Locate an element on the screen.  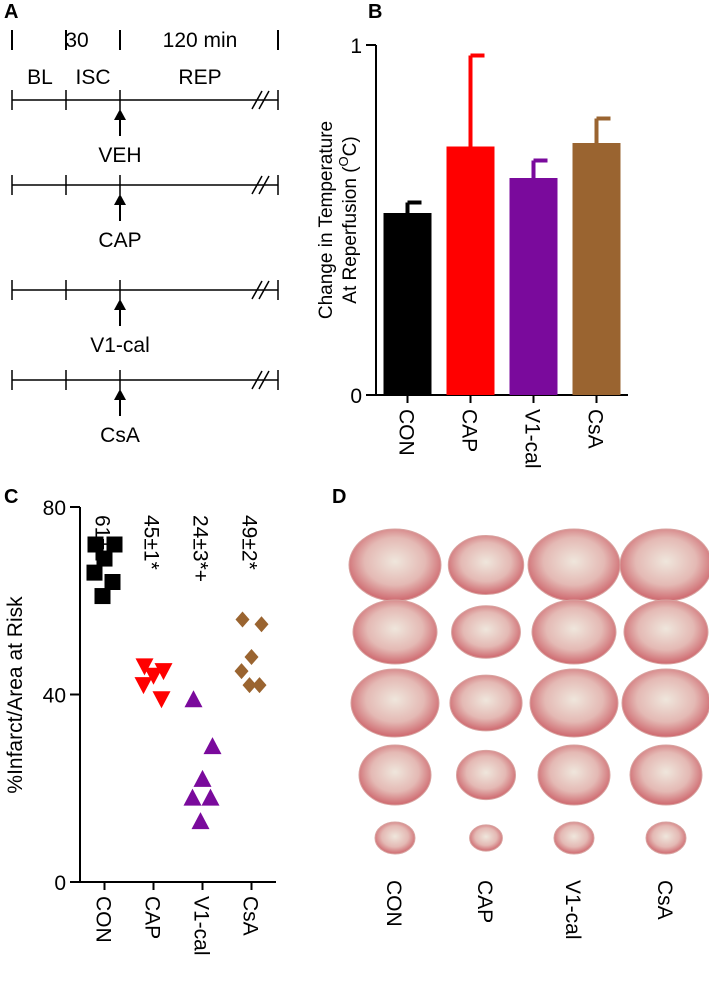
y-axis-label: Change in Temperature At Reperfusion (OC) is located at coordinates (338, 220).